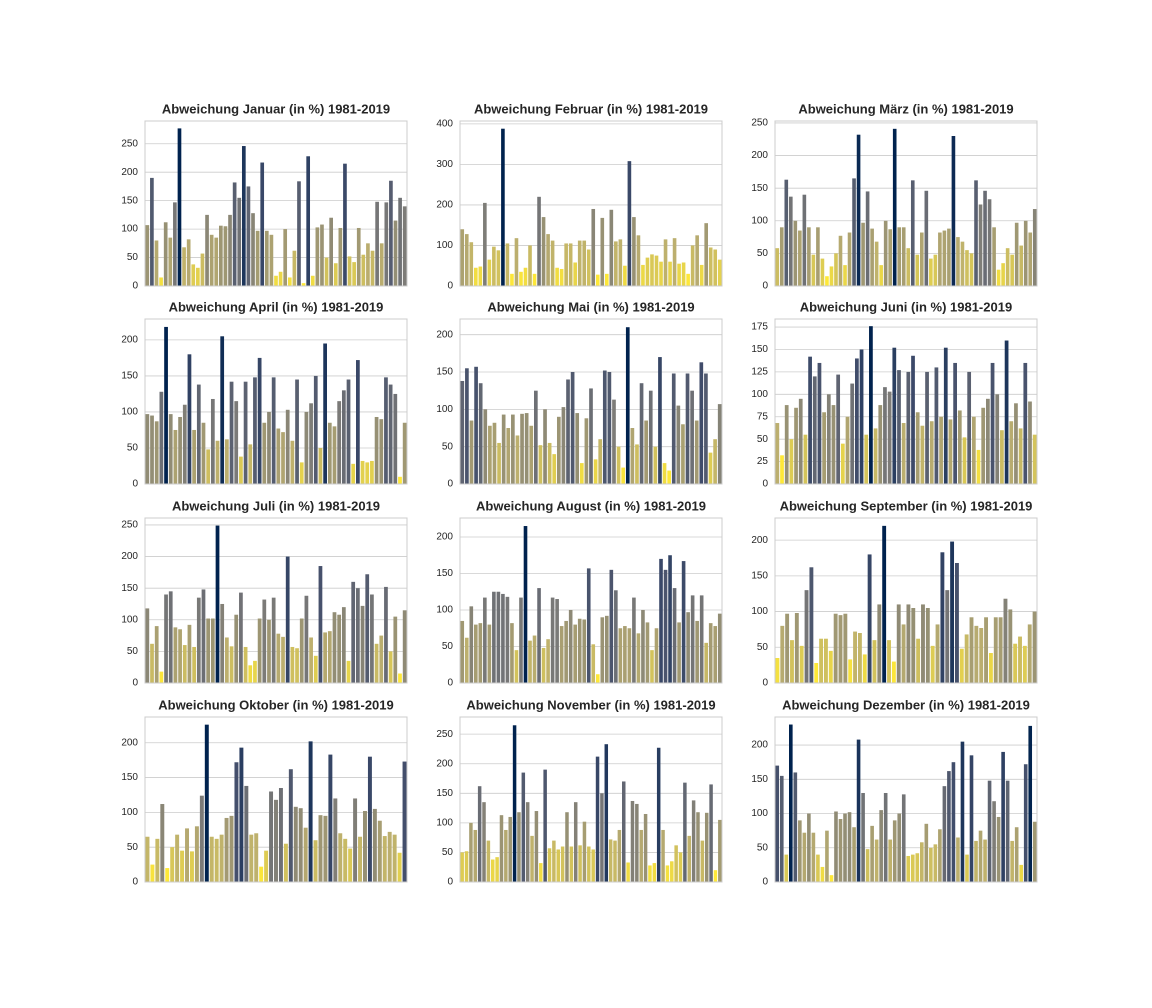 This screenshot has width=1152, height=1008. I want to click on chart-title: Abweichung Juli (in %) 1981-2019, so click(276, 505).